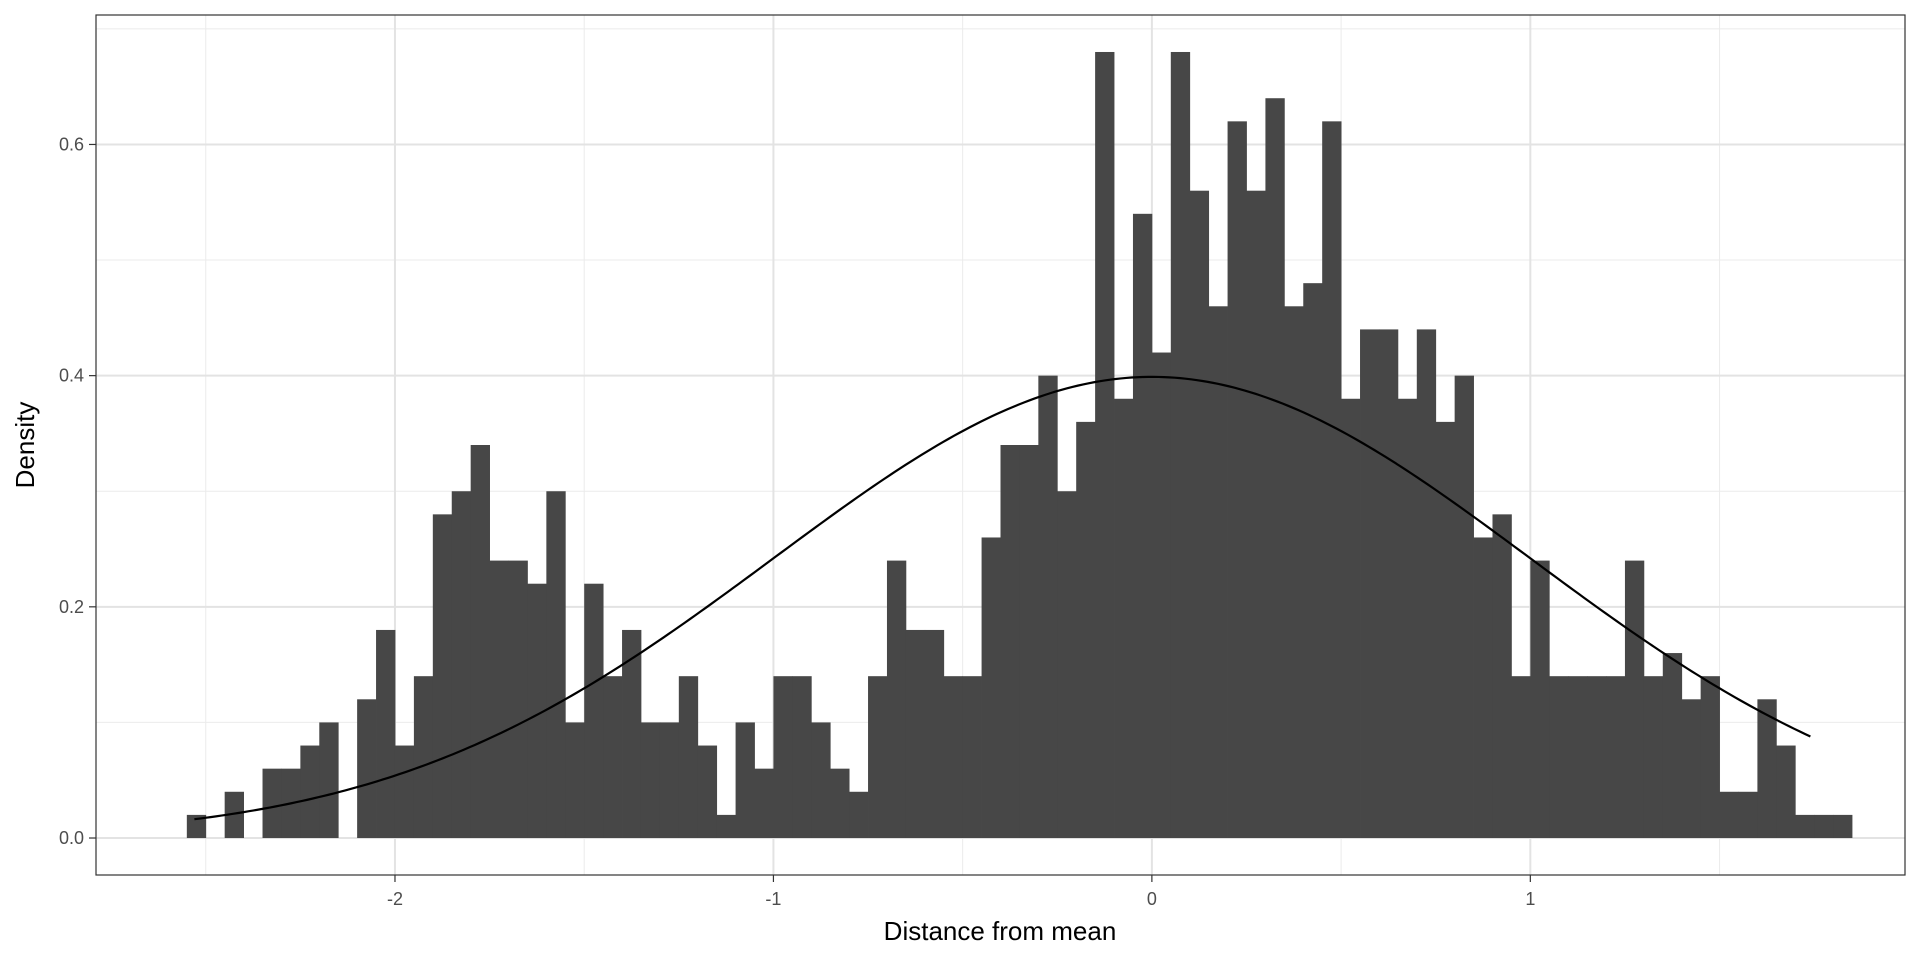 This screenshot has width=1920, height=960. I want to click on y-tick-label: 0.0, so click(71, 838).